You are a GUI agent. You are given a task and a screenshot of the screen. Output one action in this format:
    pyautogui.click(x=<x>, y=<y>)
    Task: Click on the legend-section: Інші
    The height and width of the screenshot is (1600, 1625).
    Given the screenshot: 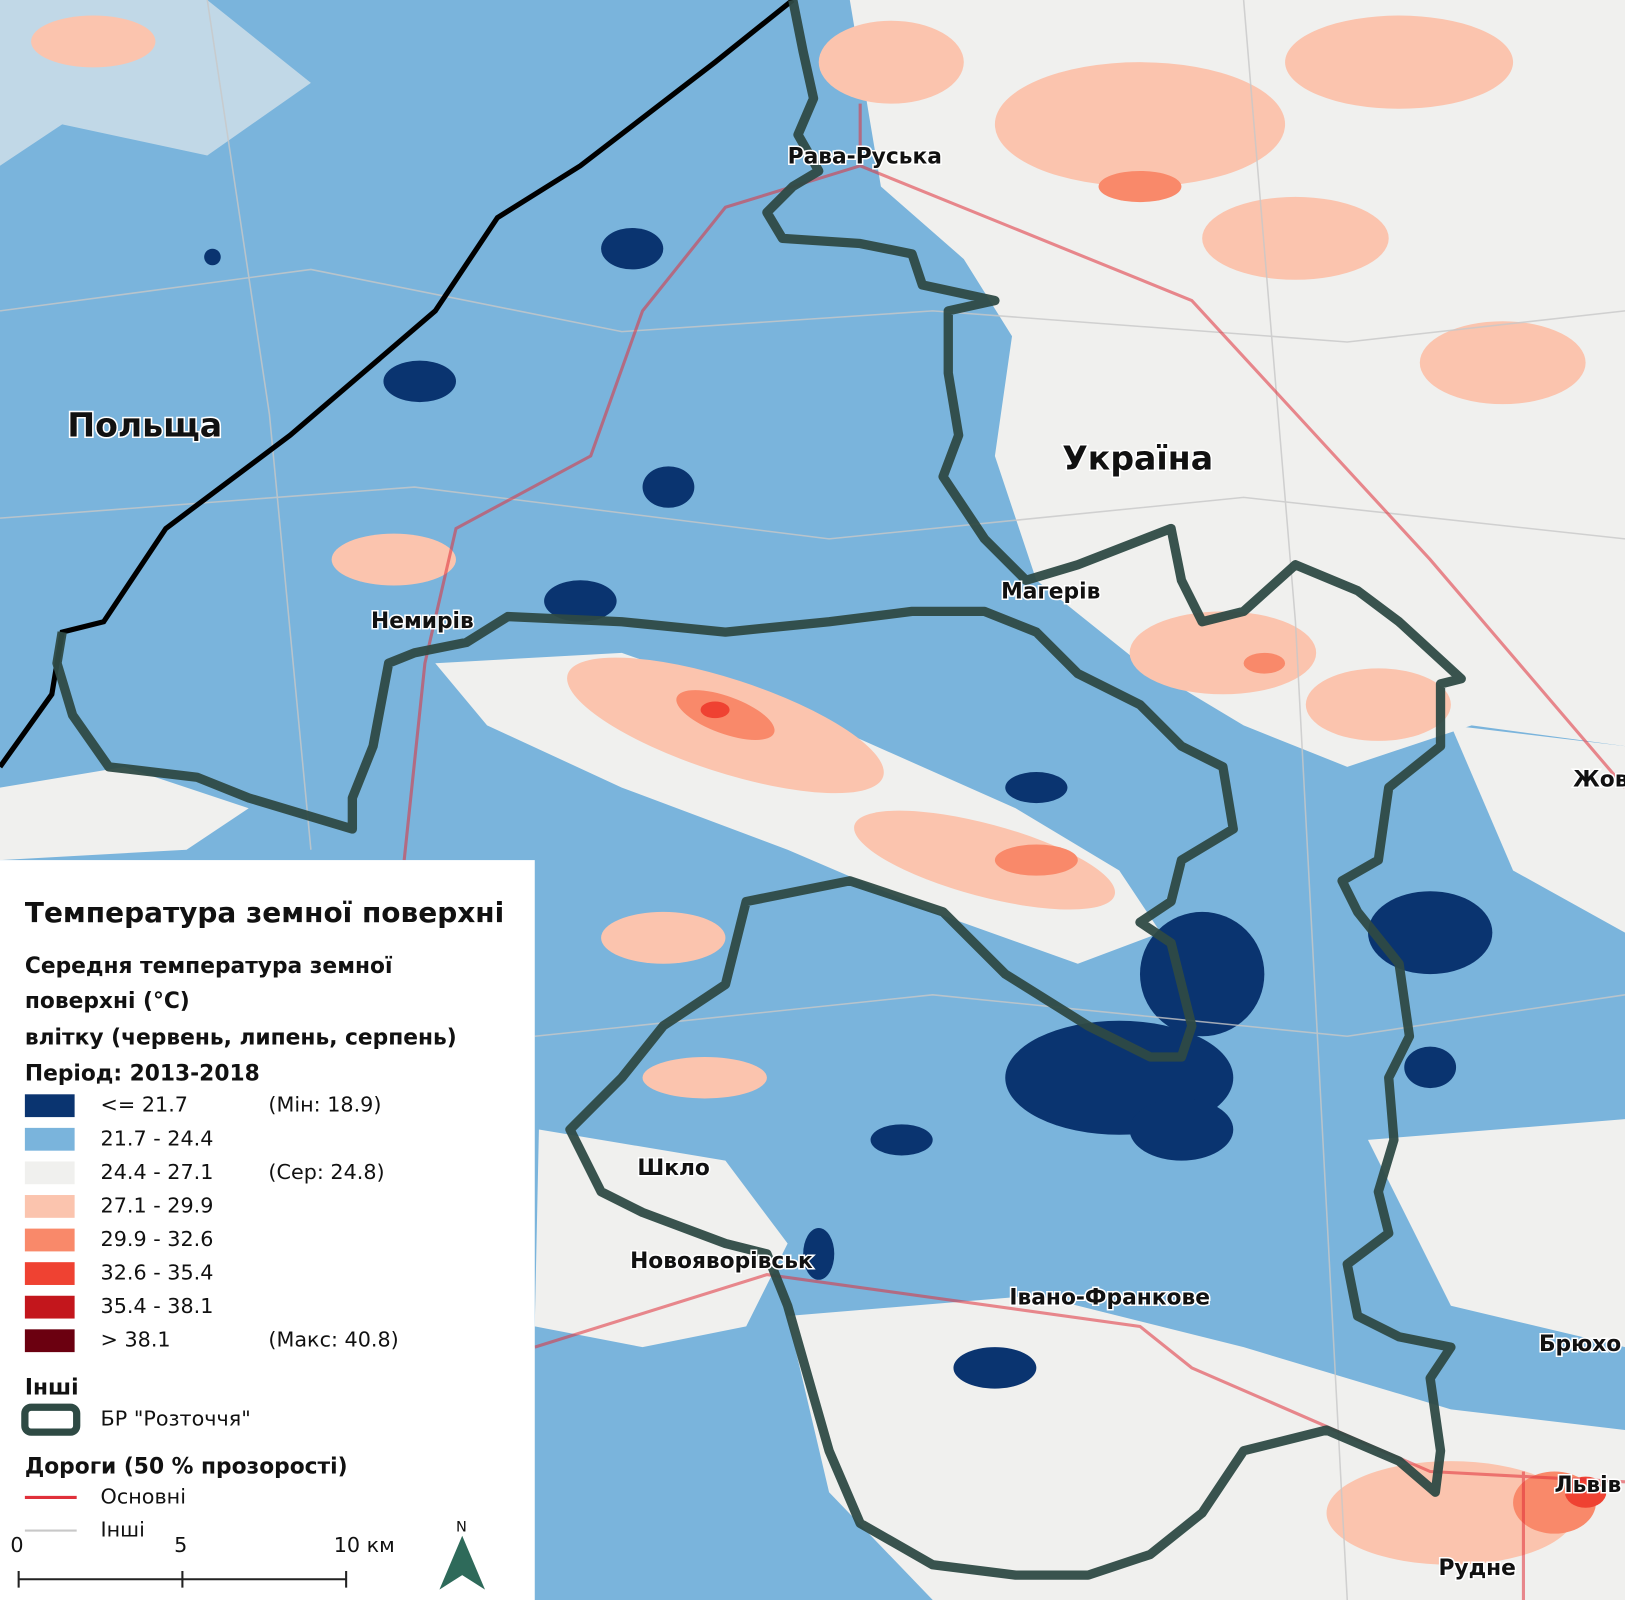 What is the action you would take?
    pyautogui.click(x=52, y=1388)
    